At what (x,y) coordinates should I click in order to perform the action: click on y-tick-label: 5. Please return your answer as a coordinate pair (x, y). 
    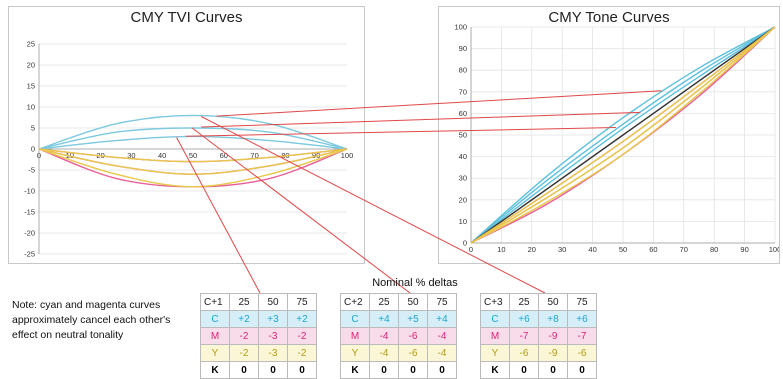
    Looking at the image, I should click on (33, 128).